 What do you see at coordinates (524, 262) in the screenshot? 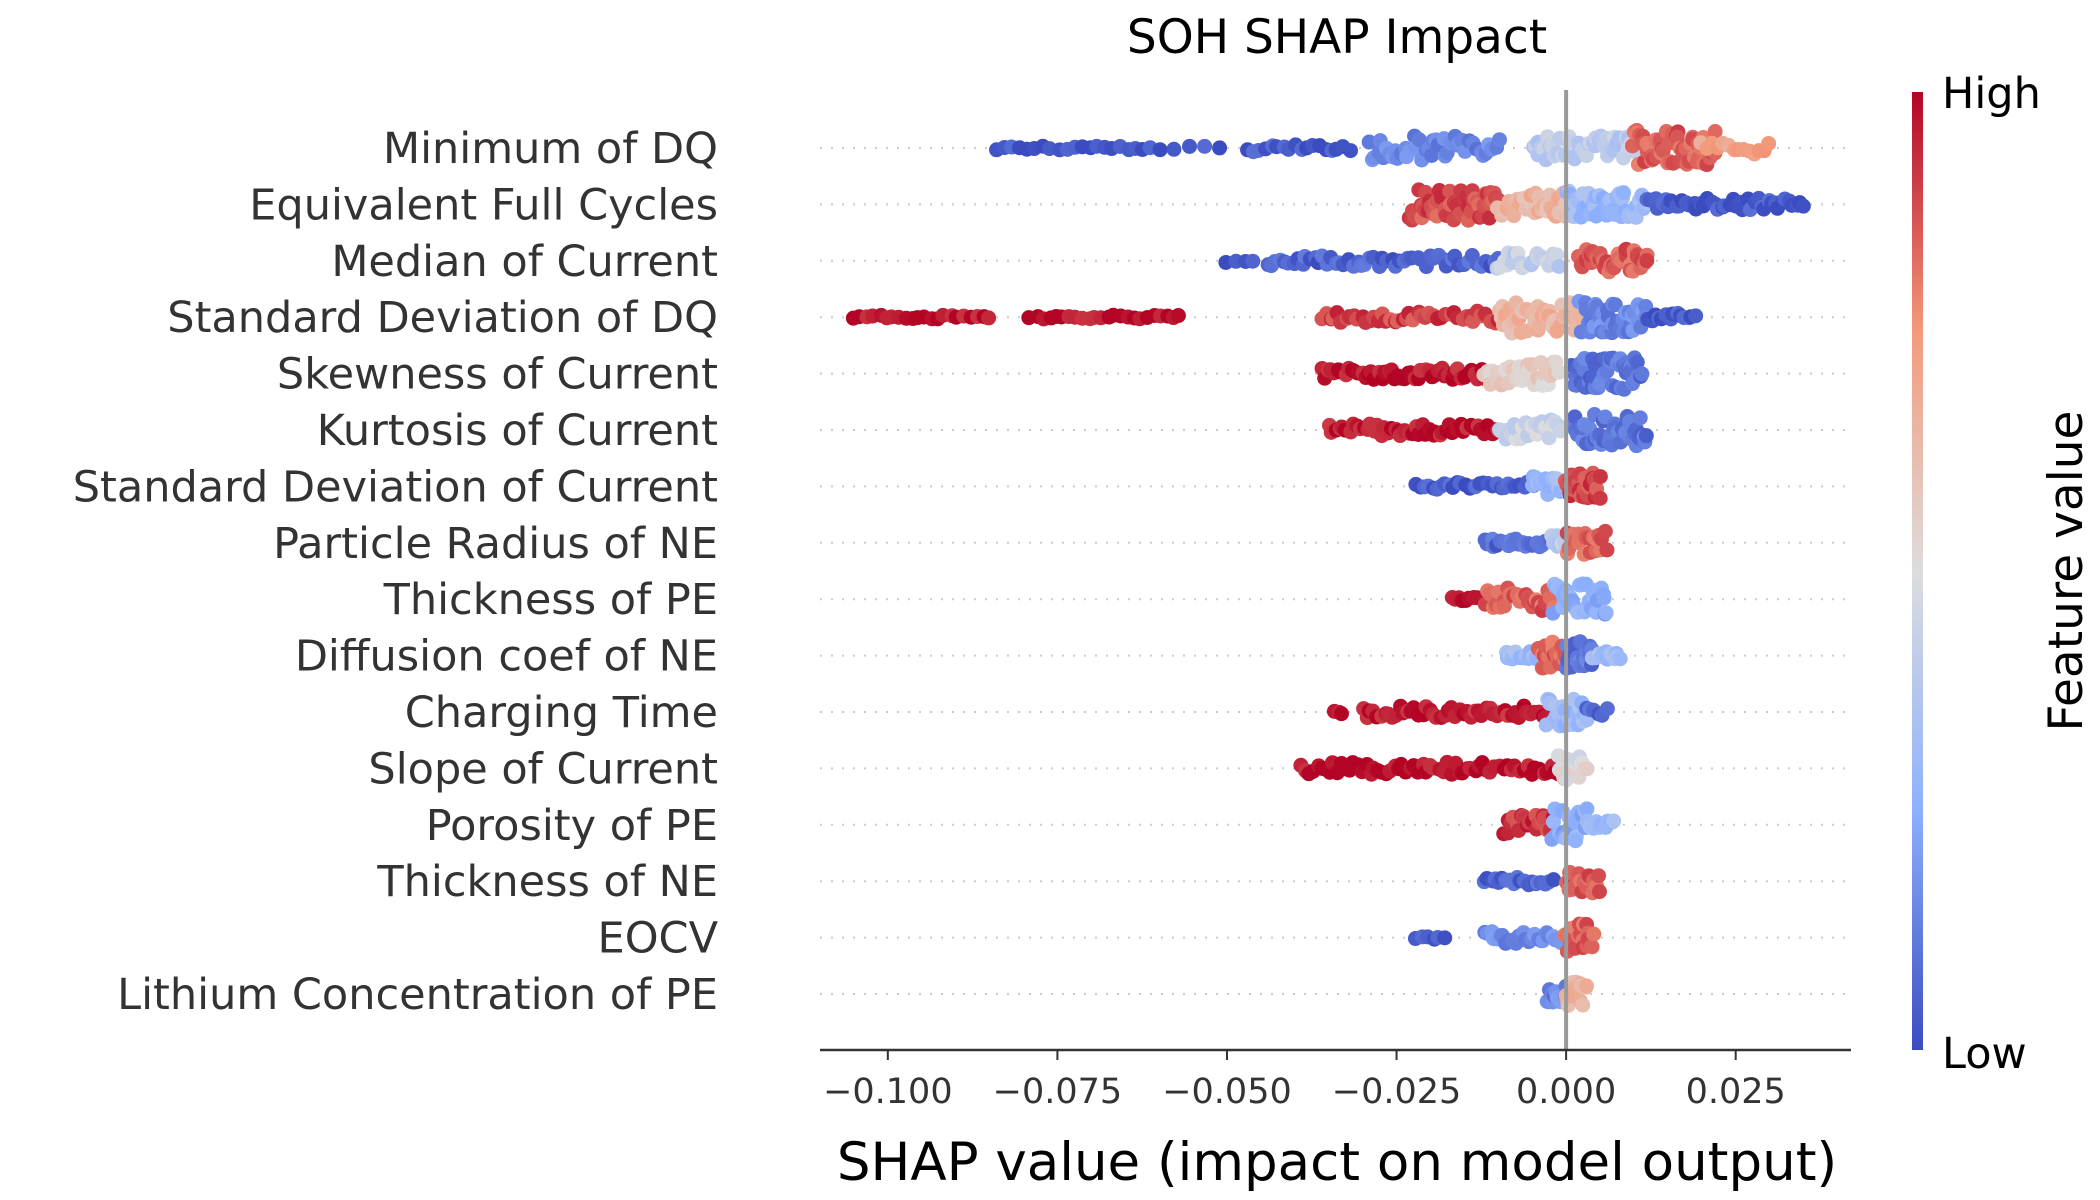
I see `feature-label: Median of Current` at bounding box center [524, 262].